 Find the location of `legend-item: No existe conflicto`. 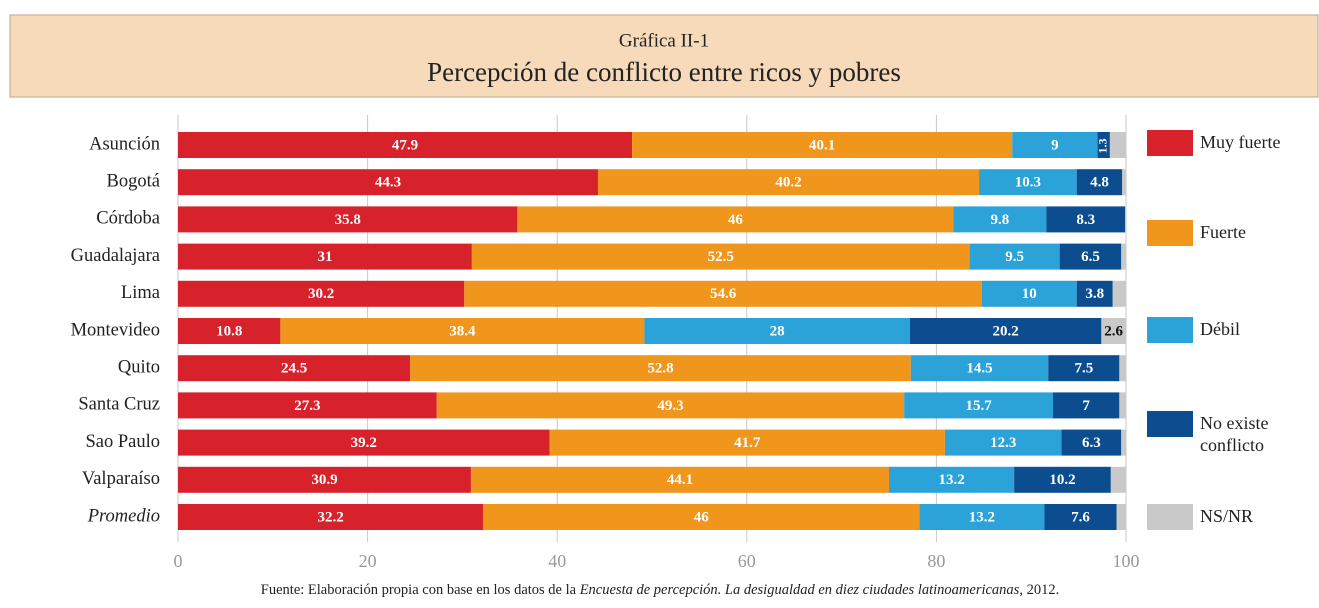

legend-item: No existe conflicto is located at coordinates (1234, 434).